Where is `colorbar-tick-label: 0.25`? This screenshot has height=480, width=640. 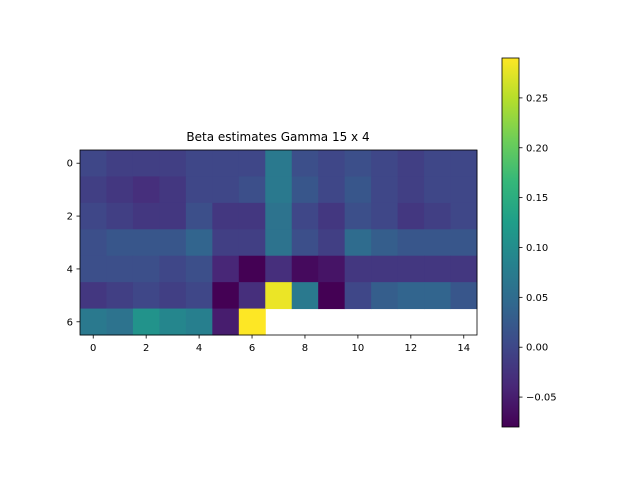 colorbar-tick-label: 0.25 is located at coordinates (537, 98).